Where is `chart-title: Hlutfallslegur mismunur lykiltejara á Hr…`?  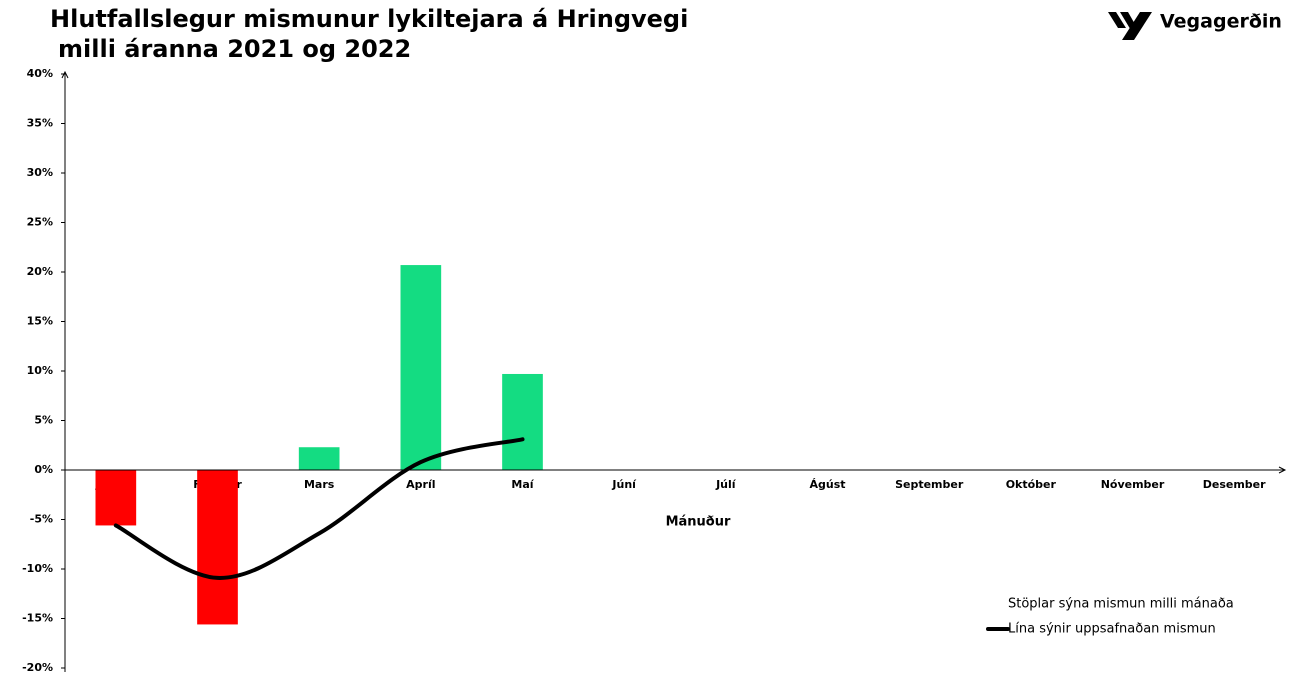
chart-title: Hlutfallslegur mismunur lykiltejara á Hr… is located at coordinates (369, 19).